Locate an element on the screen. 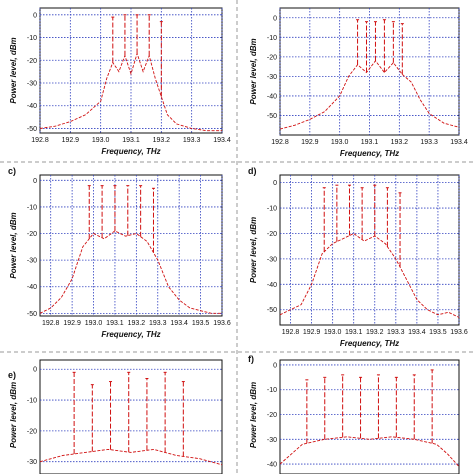 The image size is (474, 474). panel-e: 0 -10 -20 -30 Power level, dBm e) is located at coordinates (115, 416).